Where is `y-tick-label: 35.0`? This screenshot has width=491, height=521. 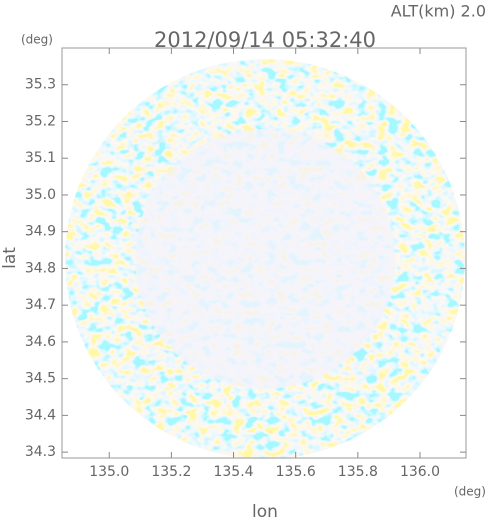
y-tick-label: 35.0 is located at coordinates (40, 195).